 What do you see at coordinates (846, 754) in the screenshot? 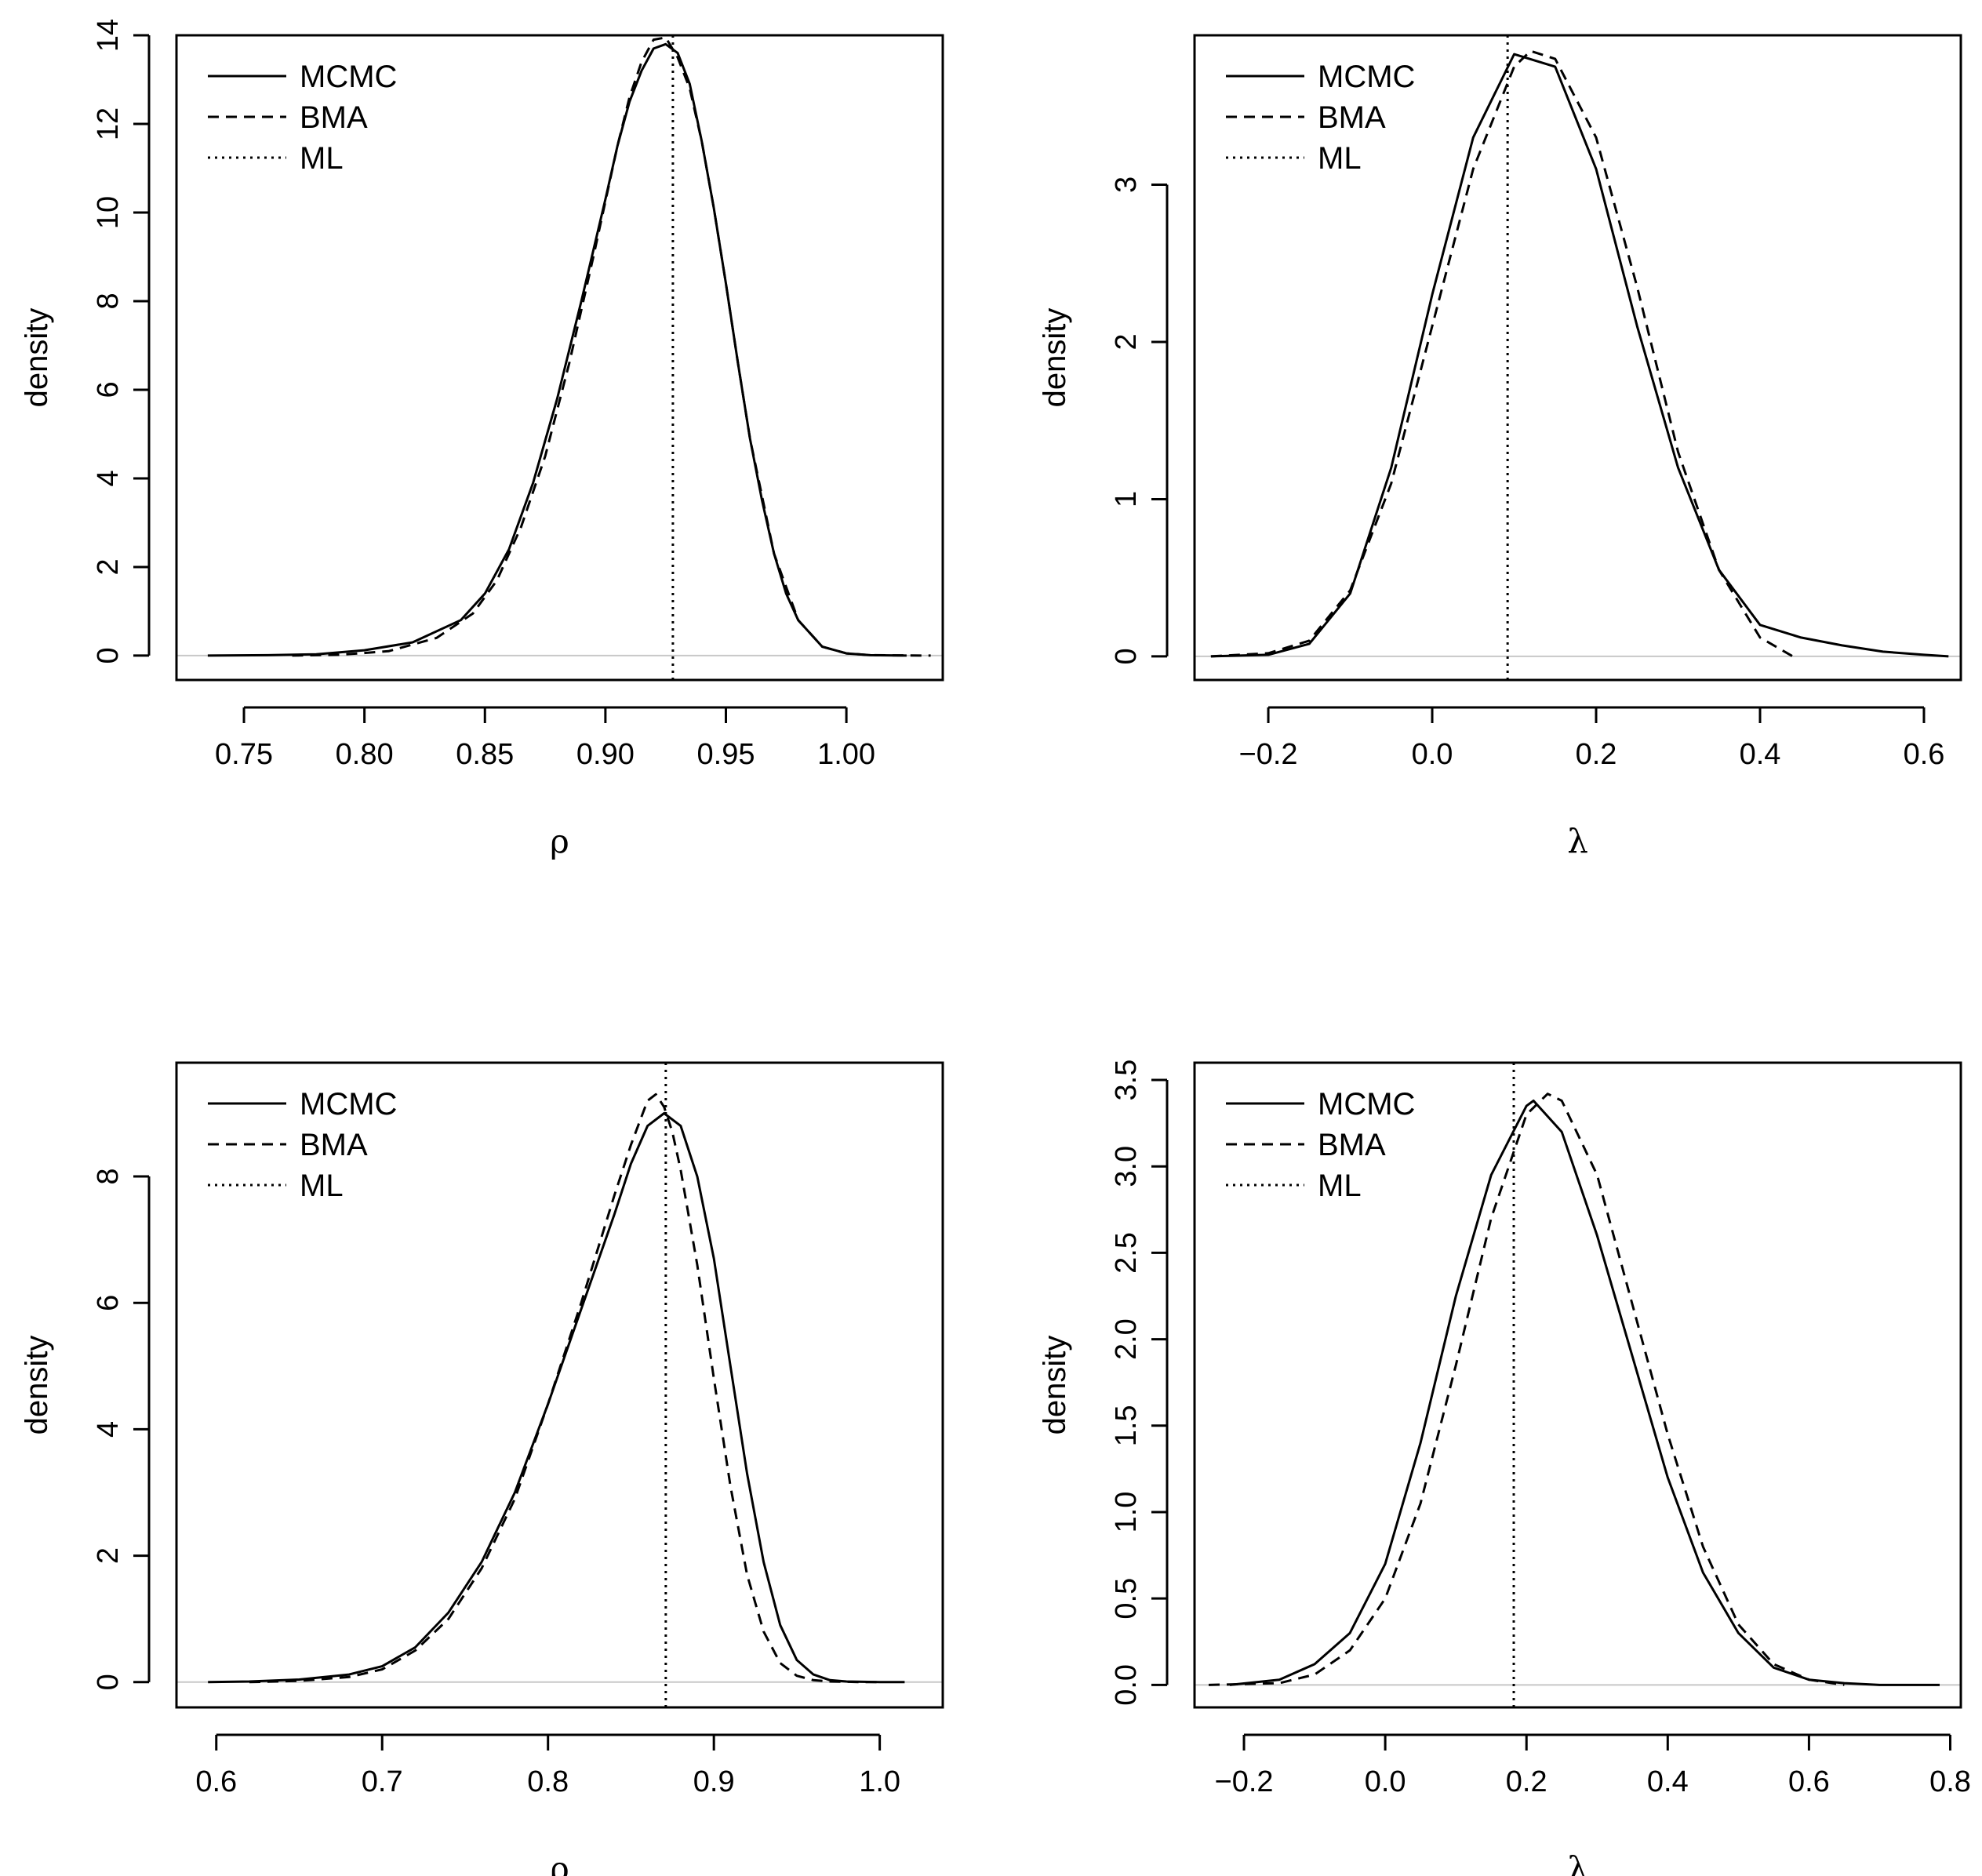
I see `x-tick-label: 1.00` at bounding box center [846, 754].